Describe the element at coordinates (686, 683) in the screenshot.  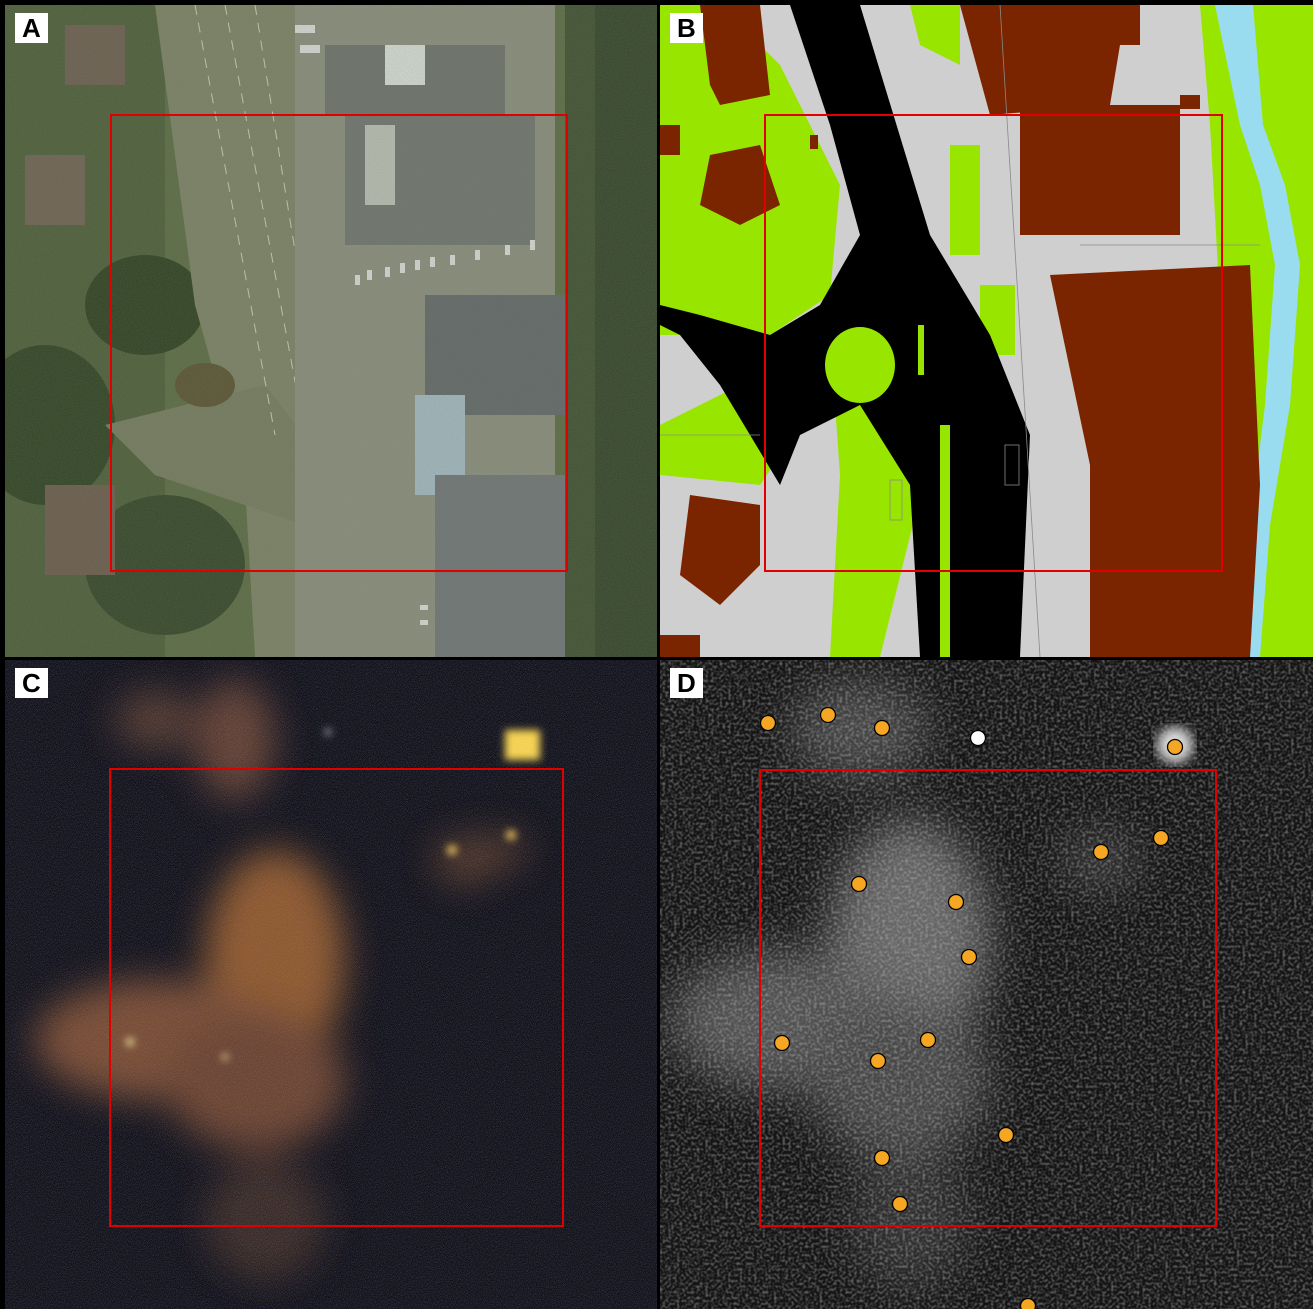
I see `panel-label-d: D` at that location.